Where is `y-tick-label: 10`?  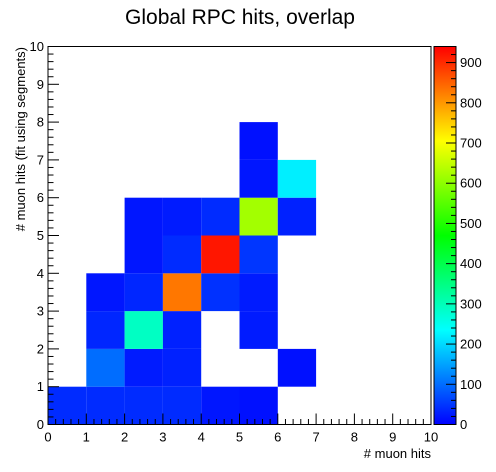 y-tick-label: 10 is located at coordinates (37, 46).